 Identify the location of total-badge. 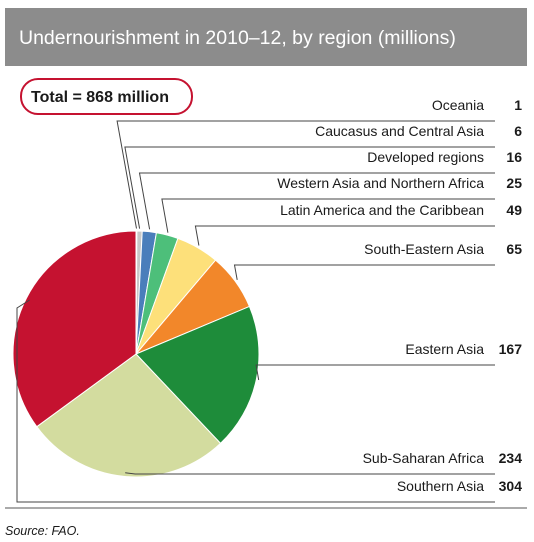
(106, 96).